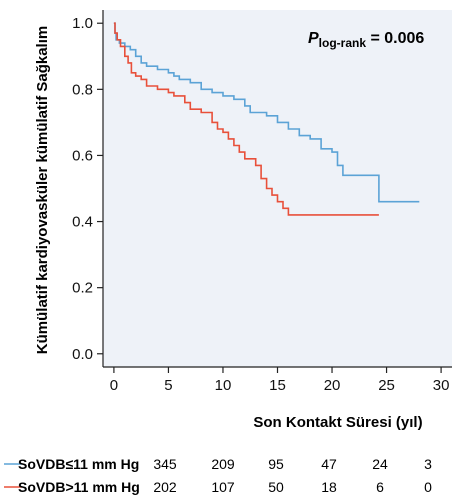 This screenshot has width=475, height=502. Describe the element at coordinates (223, 464) in the screenshot. I see `risk-count: 209` at that location.